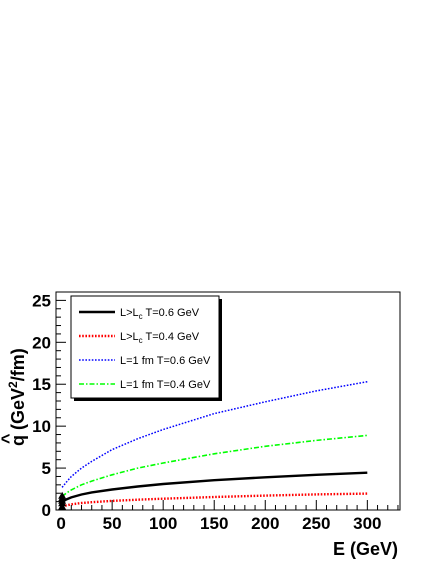 This screenshot has width=436, height=564. I want to click on y-axis-title-q: q, so click(18, 440).